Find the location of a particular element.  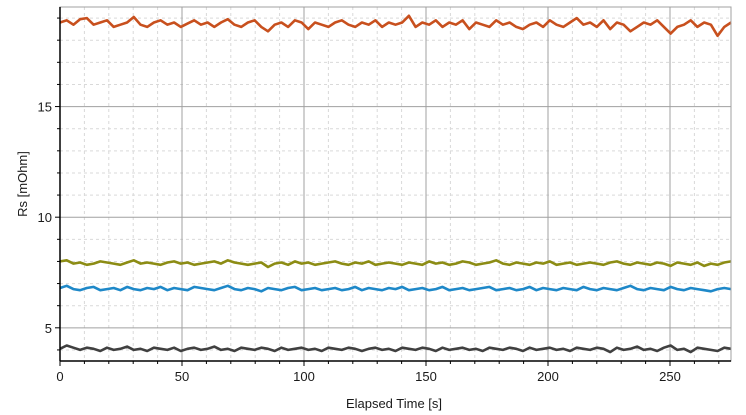

x-tick-label: 0 is located at coordinates (59, 376).